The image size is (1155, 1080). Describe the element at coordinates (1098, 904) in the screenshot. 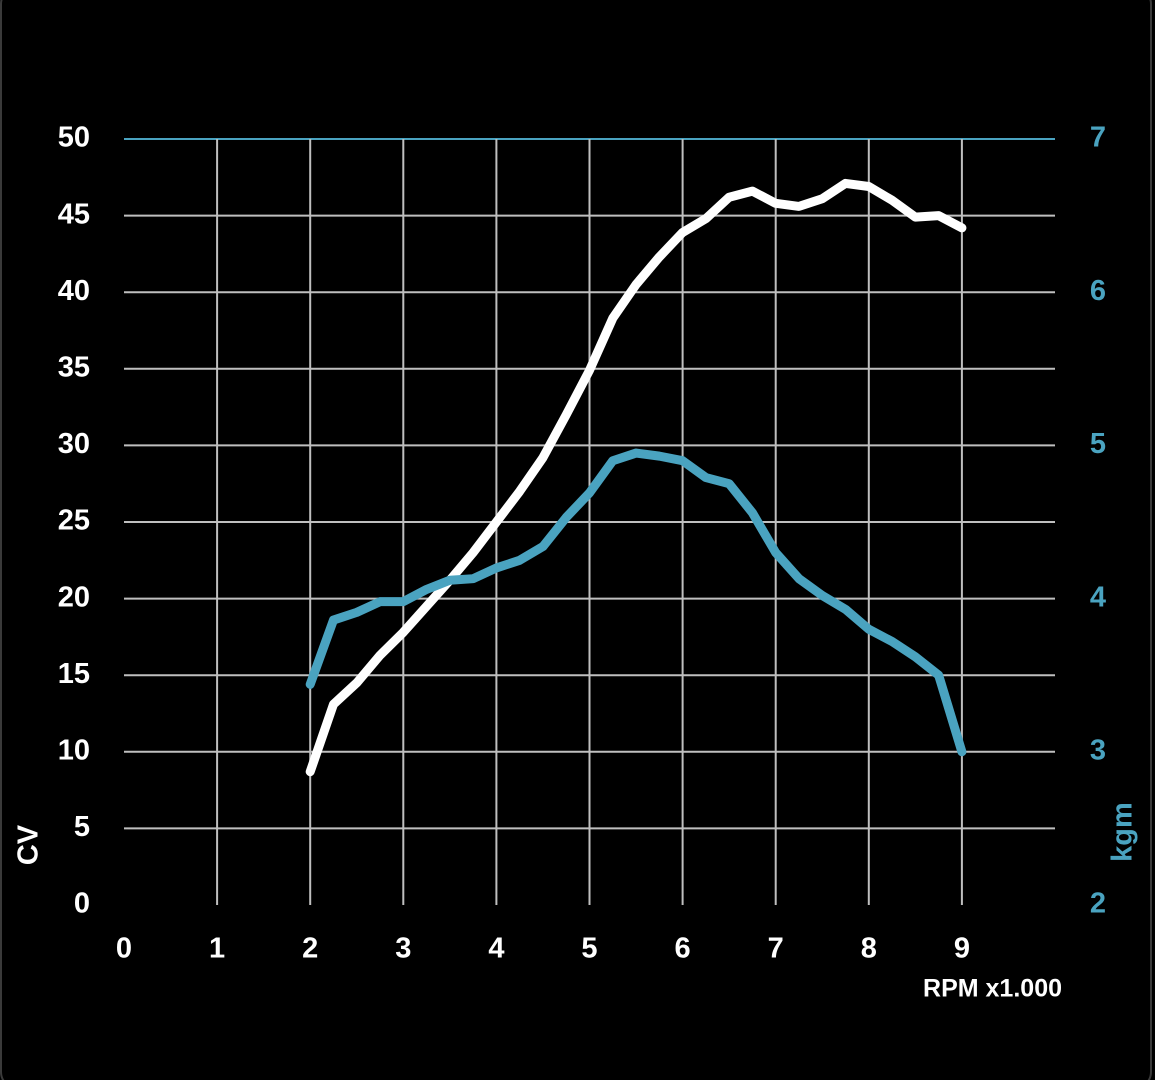

I see `y2-tick-label: 2` at that location.